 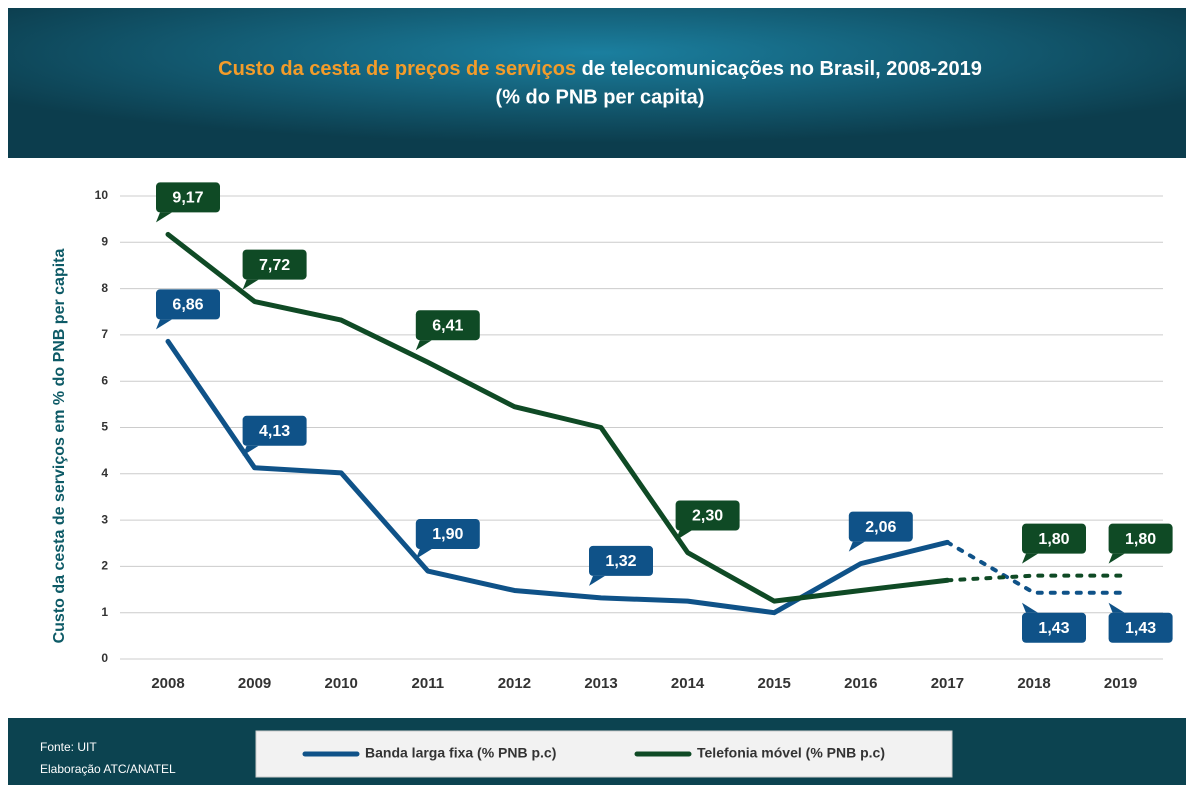 I want to click on y-tick-label: 5, so click(x=104, y=427).